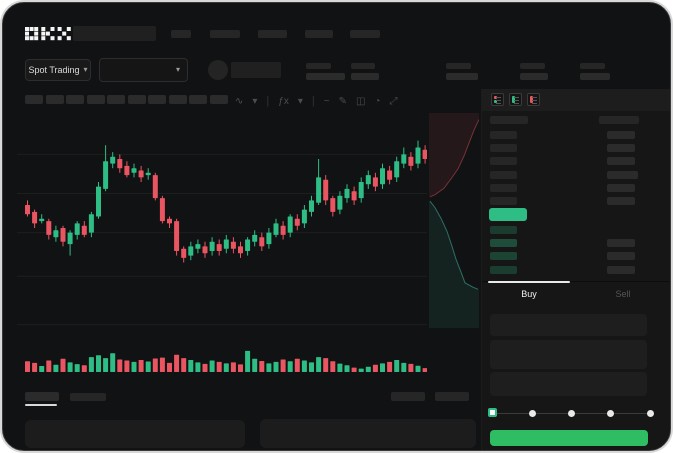  I want to click on chart-tools-bar: ∿ ▾ | ƒx ▾ | ~ ✎ ◫ ◔ ⤢, so click(316, 101).